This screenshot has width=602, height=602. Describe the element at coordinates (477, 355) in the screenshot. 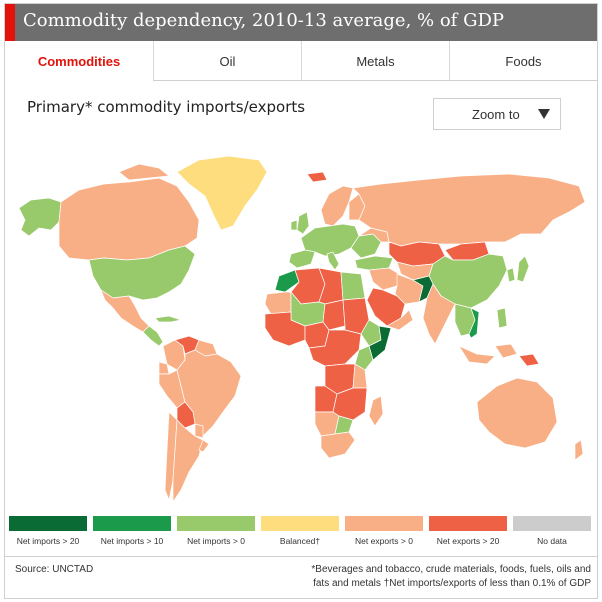

I see `region-indonesia-west` at that location.